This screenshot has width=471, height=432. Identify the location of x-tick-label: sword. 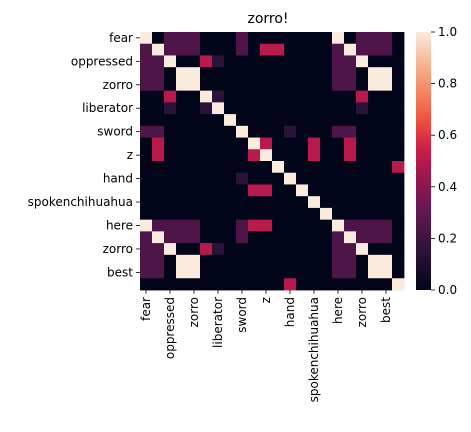
(242, 315).